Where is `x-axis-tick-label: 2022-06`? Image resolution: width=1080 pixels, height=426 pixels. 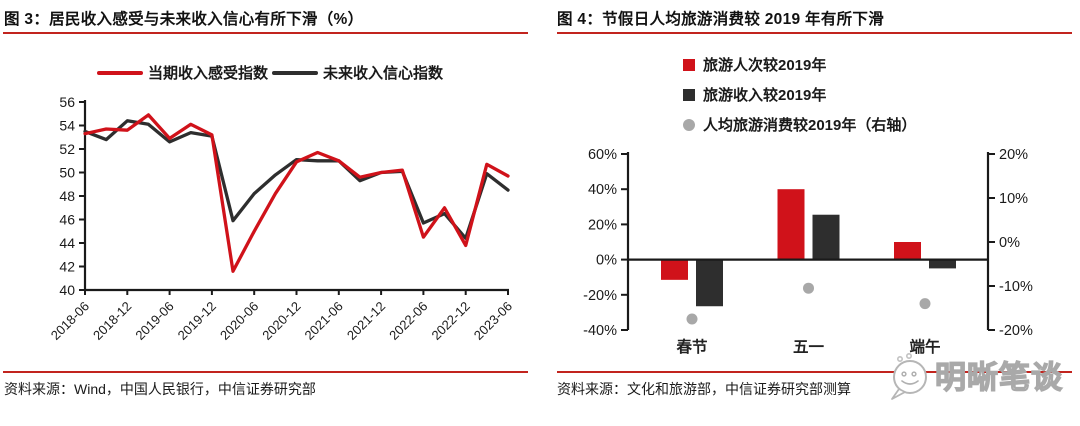 x-axis-tick-label: 2022-06 is located at coordinates (408, 321).